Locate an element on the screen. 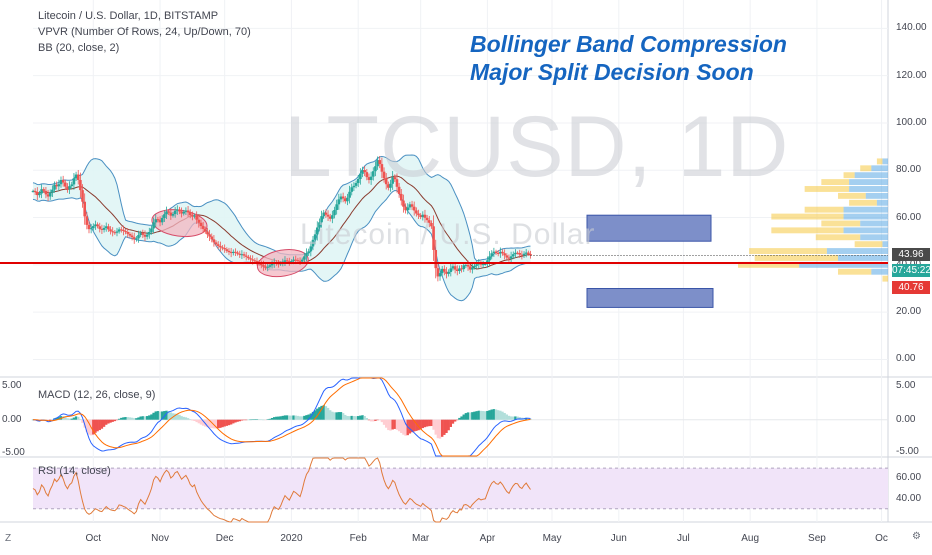 The height and width of the screenshot is (555, 932). time-axis-label: Oc is located at coordinates (881, 538).